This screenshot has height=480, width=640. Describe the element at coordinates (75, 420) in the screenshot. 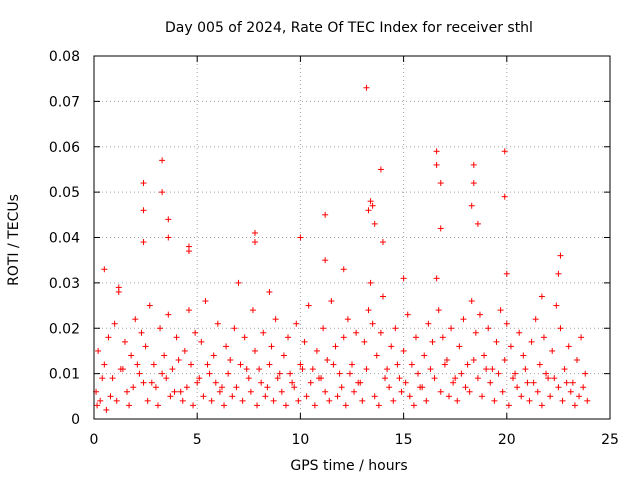

I see `y-tick-label: 0` at that location.